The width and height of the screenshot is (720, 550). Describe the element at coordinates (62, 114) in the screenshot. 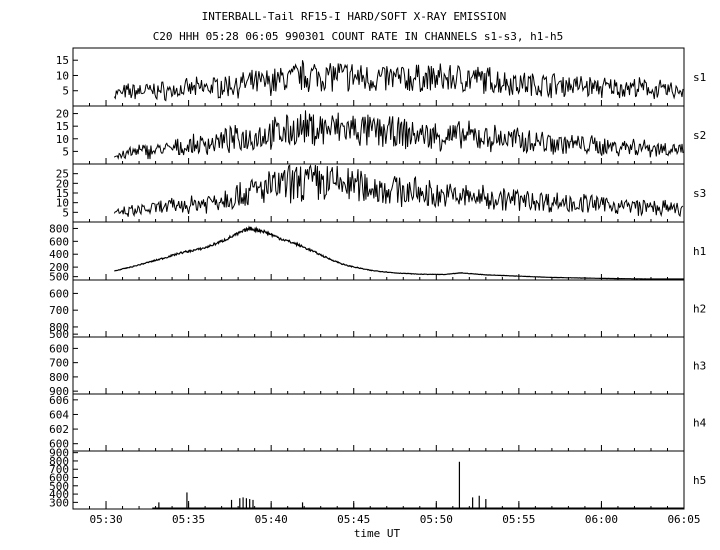

I see `y-tick-label-s2: 20` at that location.